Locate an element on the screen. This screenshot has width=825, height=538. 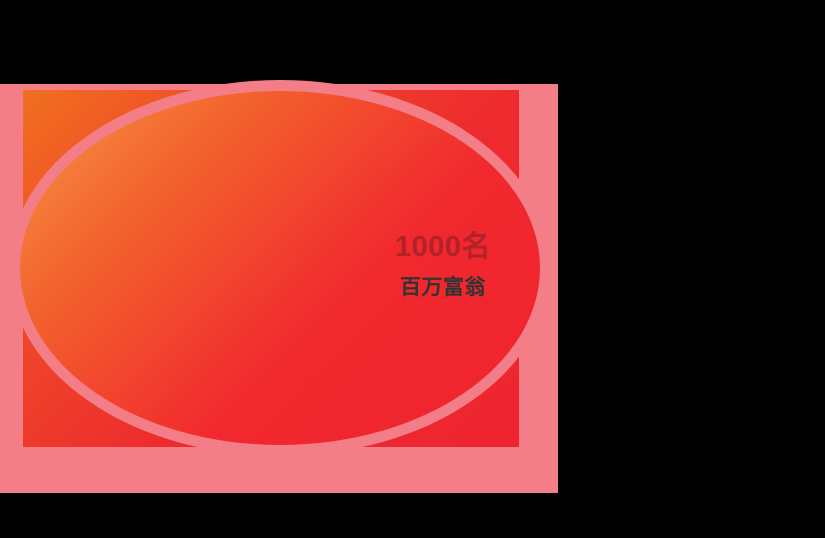
millionaire-label: 百万富翁 is located at coordinates (443, 287).